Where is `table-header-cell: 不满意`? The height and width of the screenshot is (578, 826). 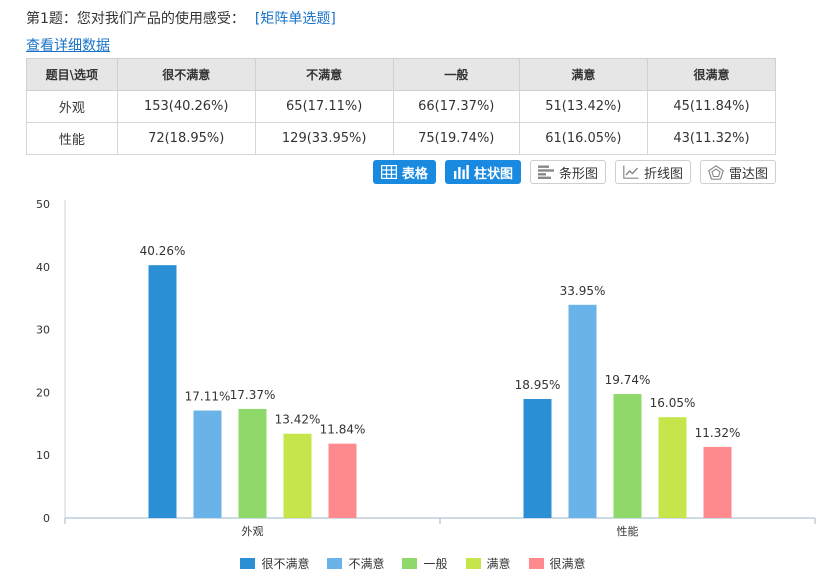
table-header-cell: 不满意 is located at coordinates (324, 74).